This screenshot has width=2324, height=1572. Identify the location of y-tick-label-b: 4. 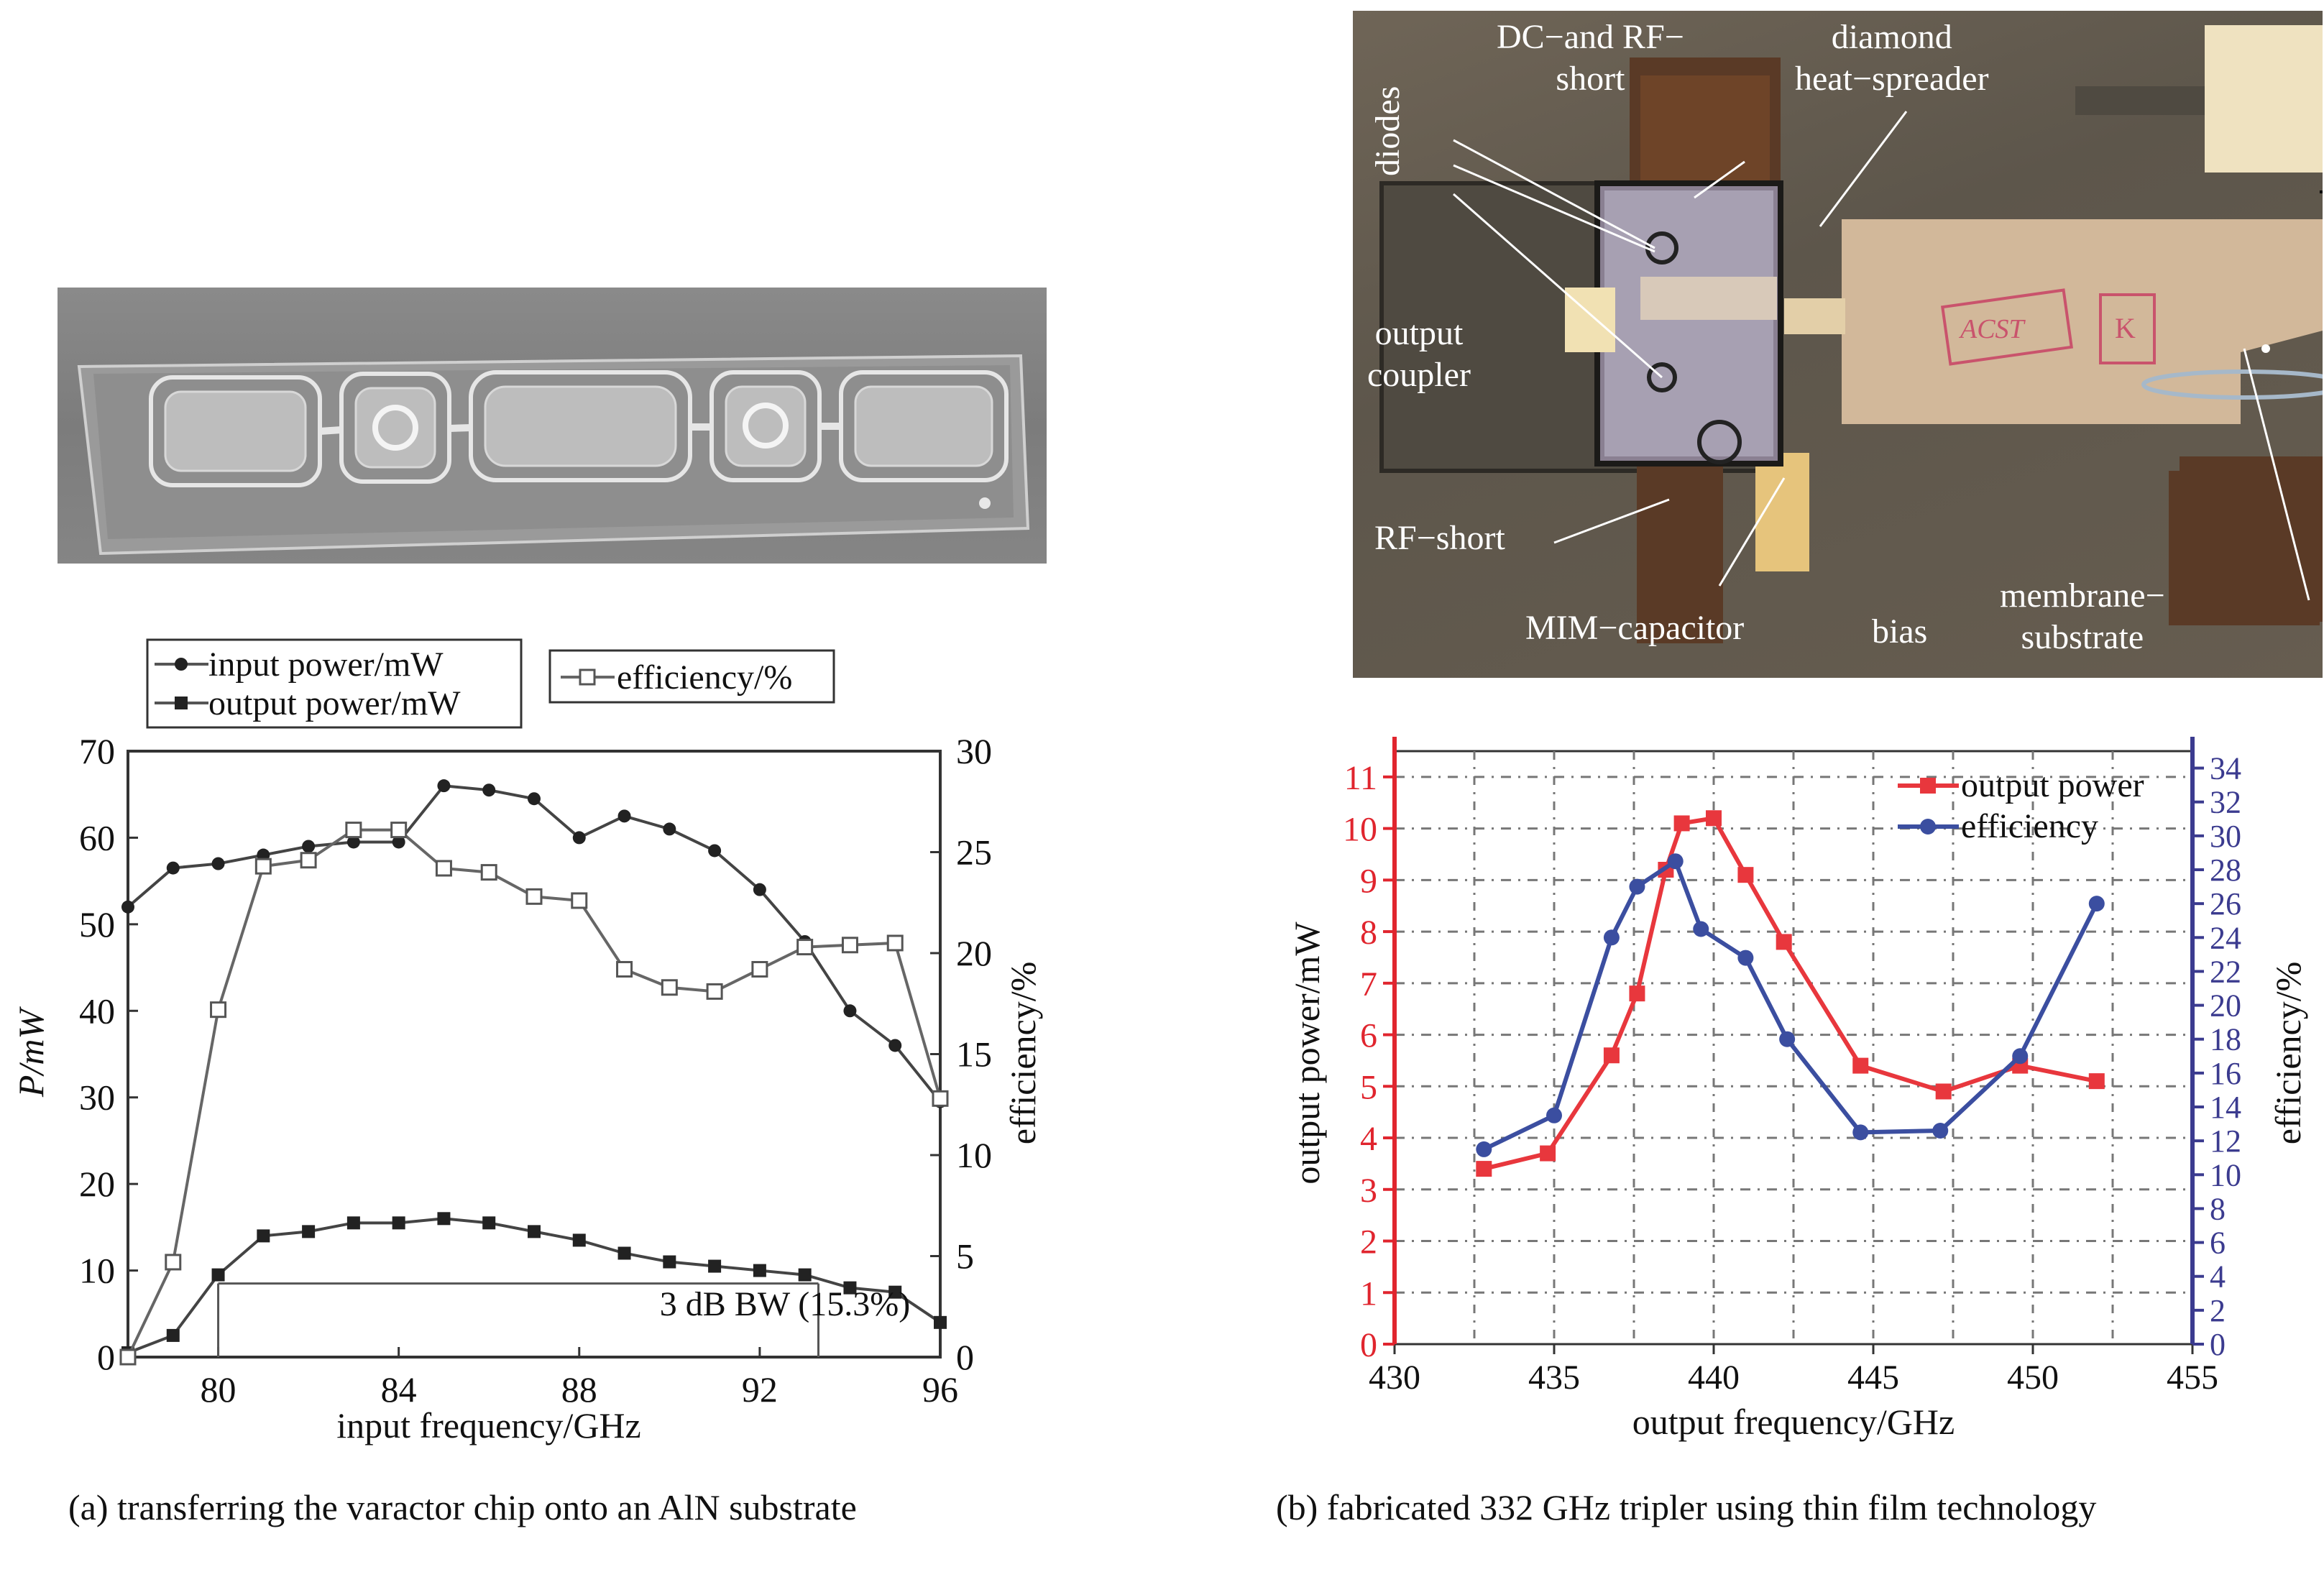
(1369, 1139).